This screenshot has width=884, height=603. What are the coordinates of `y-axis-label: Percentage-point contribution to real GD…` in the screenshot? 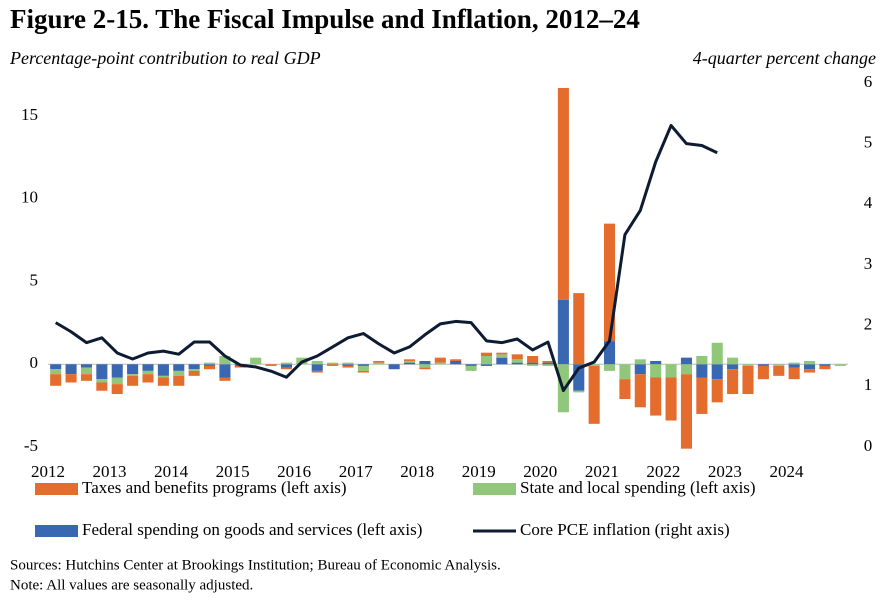 It's located at (165, 58).